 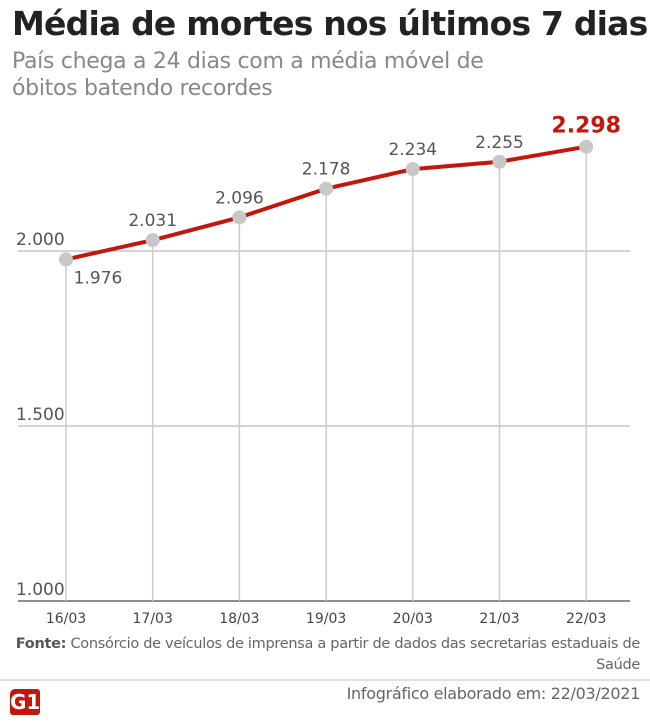 I want to click on data-label: 2.298, so click(x=586, y=126).